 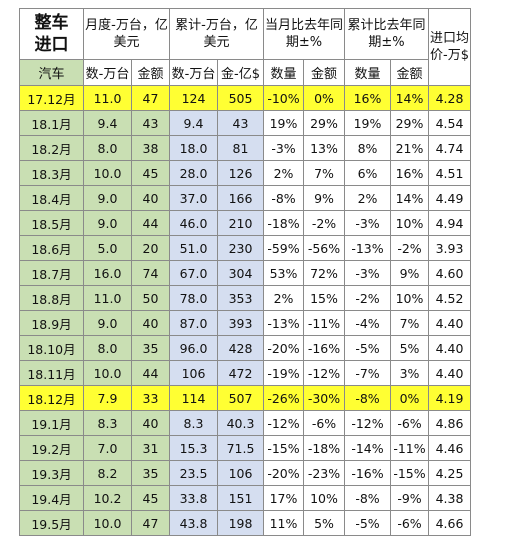 I want to click on cell-cum-amount: 81, so click(x=240, y=148).